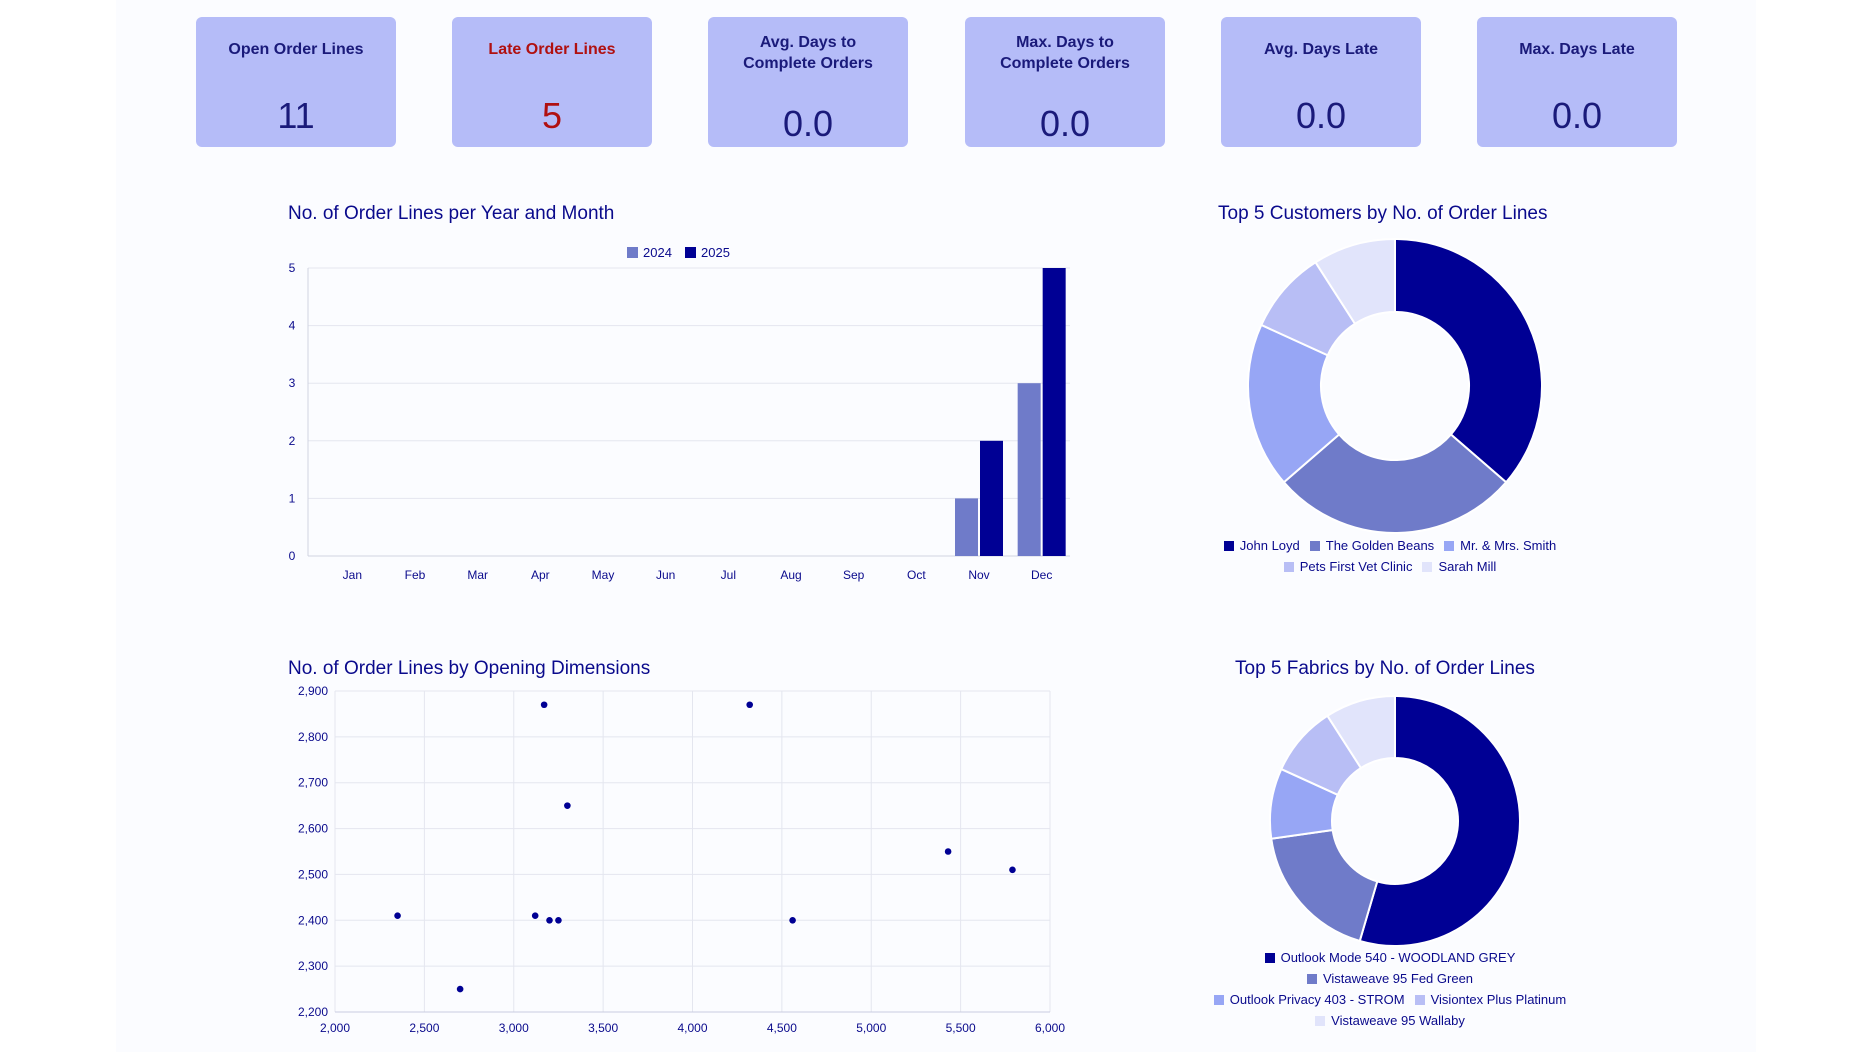 This screenshot has height=1052, width=1868. Describe the element at coordinates (313, 691) in the screenshot. I see `y-tick-label: 2,900` at that location.